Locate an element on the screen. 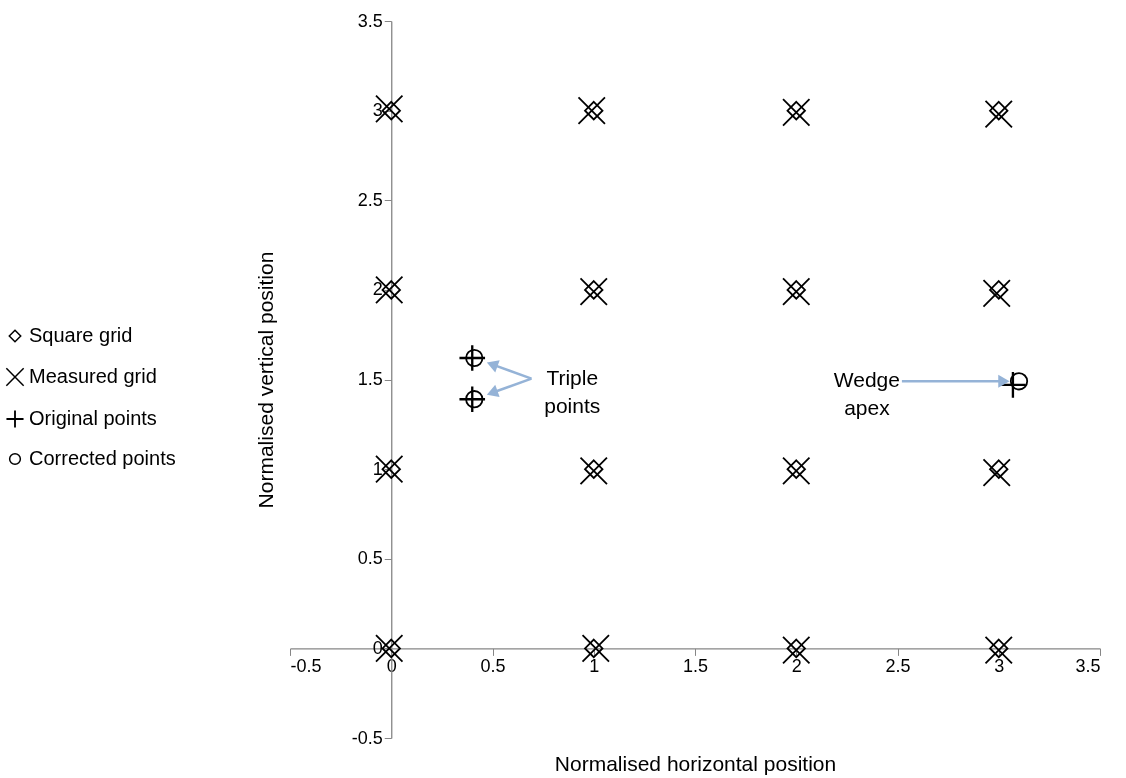 The image size is (1126, 778). legend-label: Original points is located at coordinates (93, 418).